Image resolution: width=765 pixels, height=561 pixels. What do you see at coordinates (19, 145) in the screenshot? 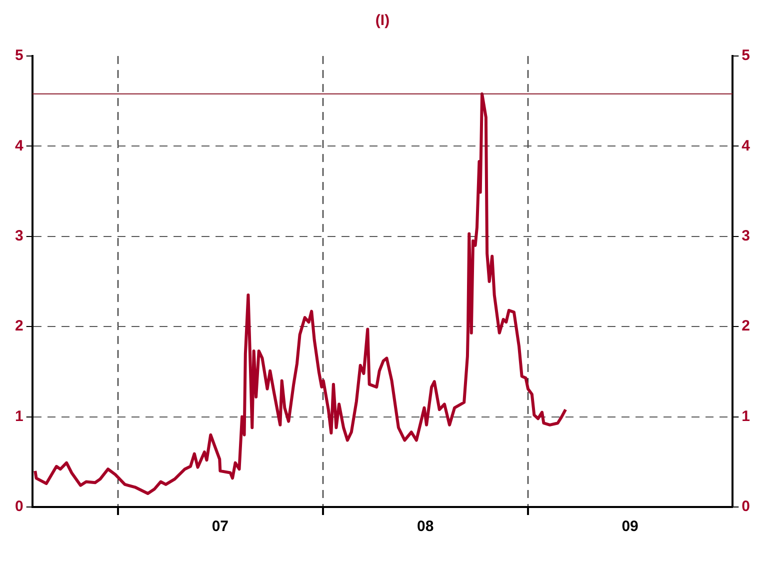
I see `y-tick-label: 4` at bounding box center [19, 145].